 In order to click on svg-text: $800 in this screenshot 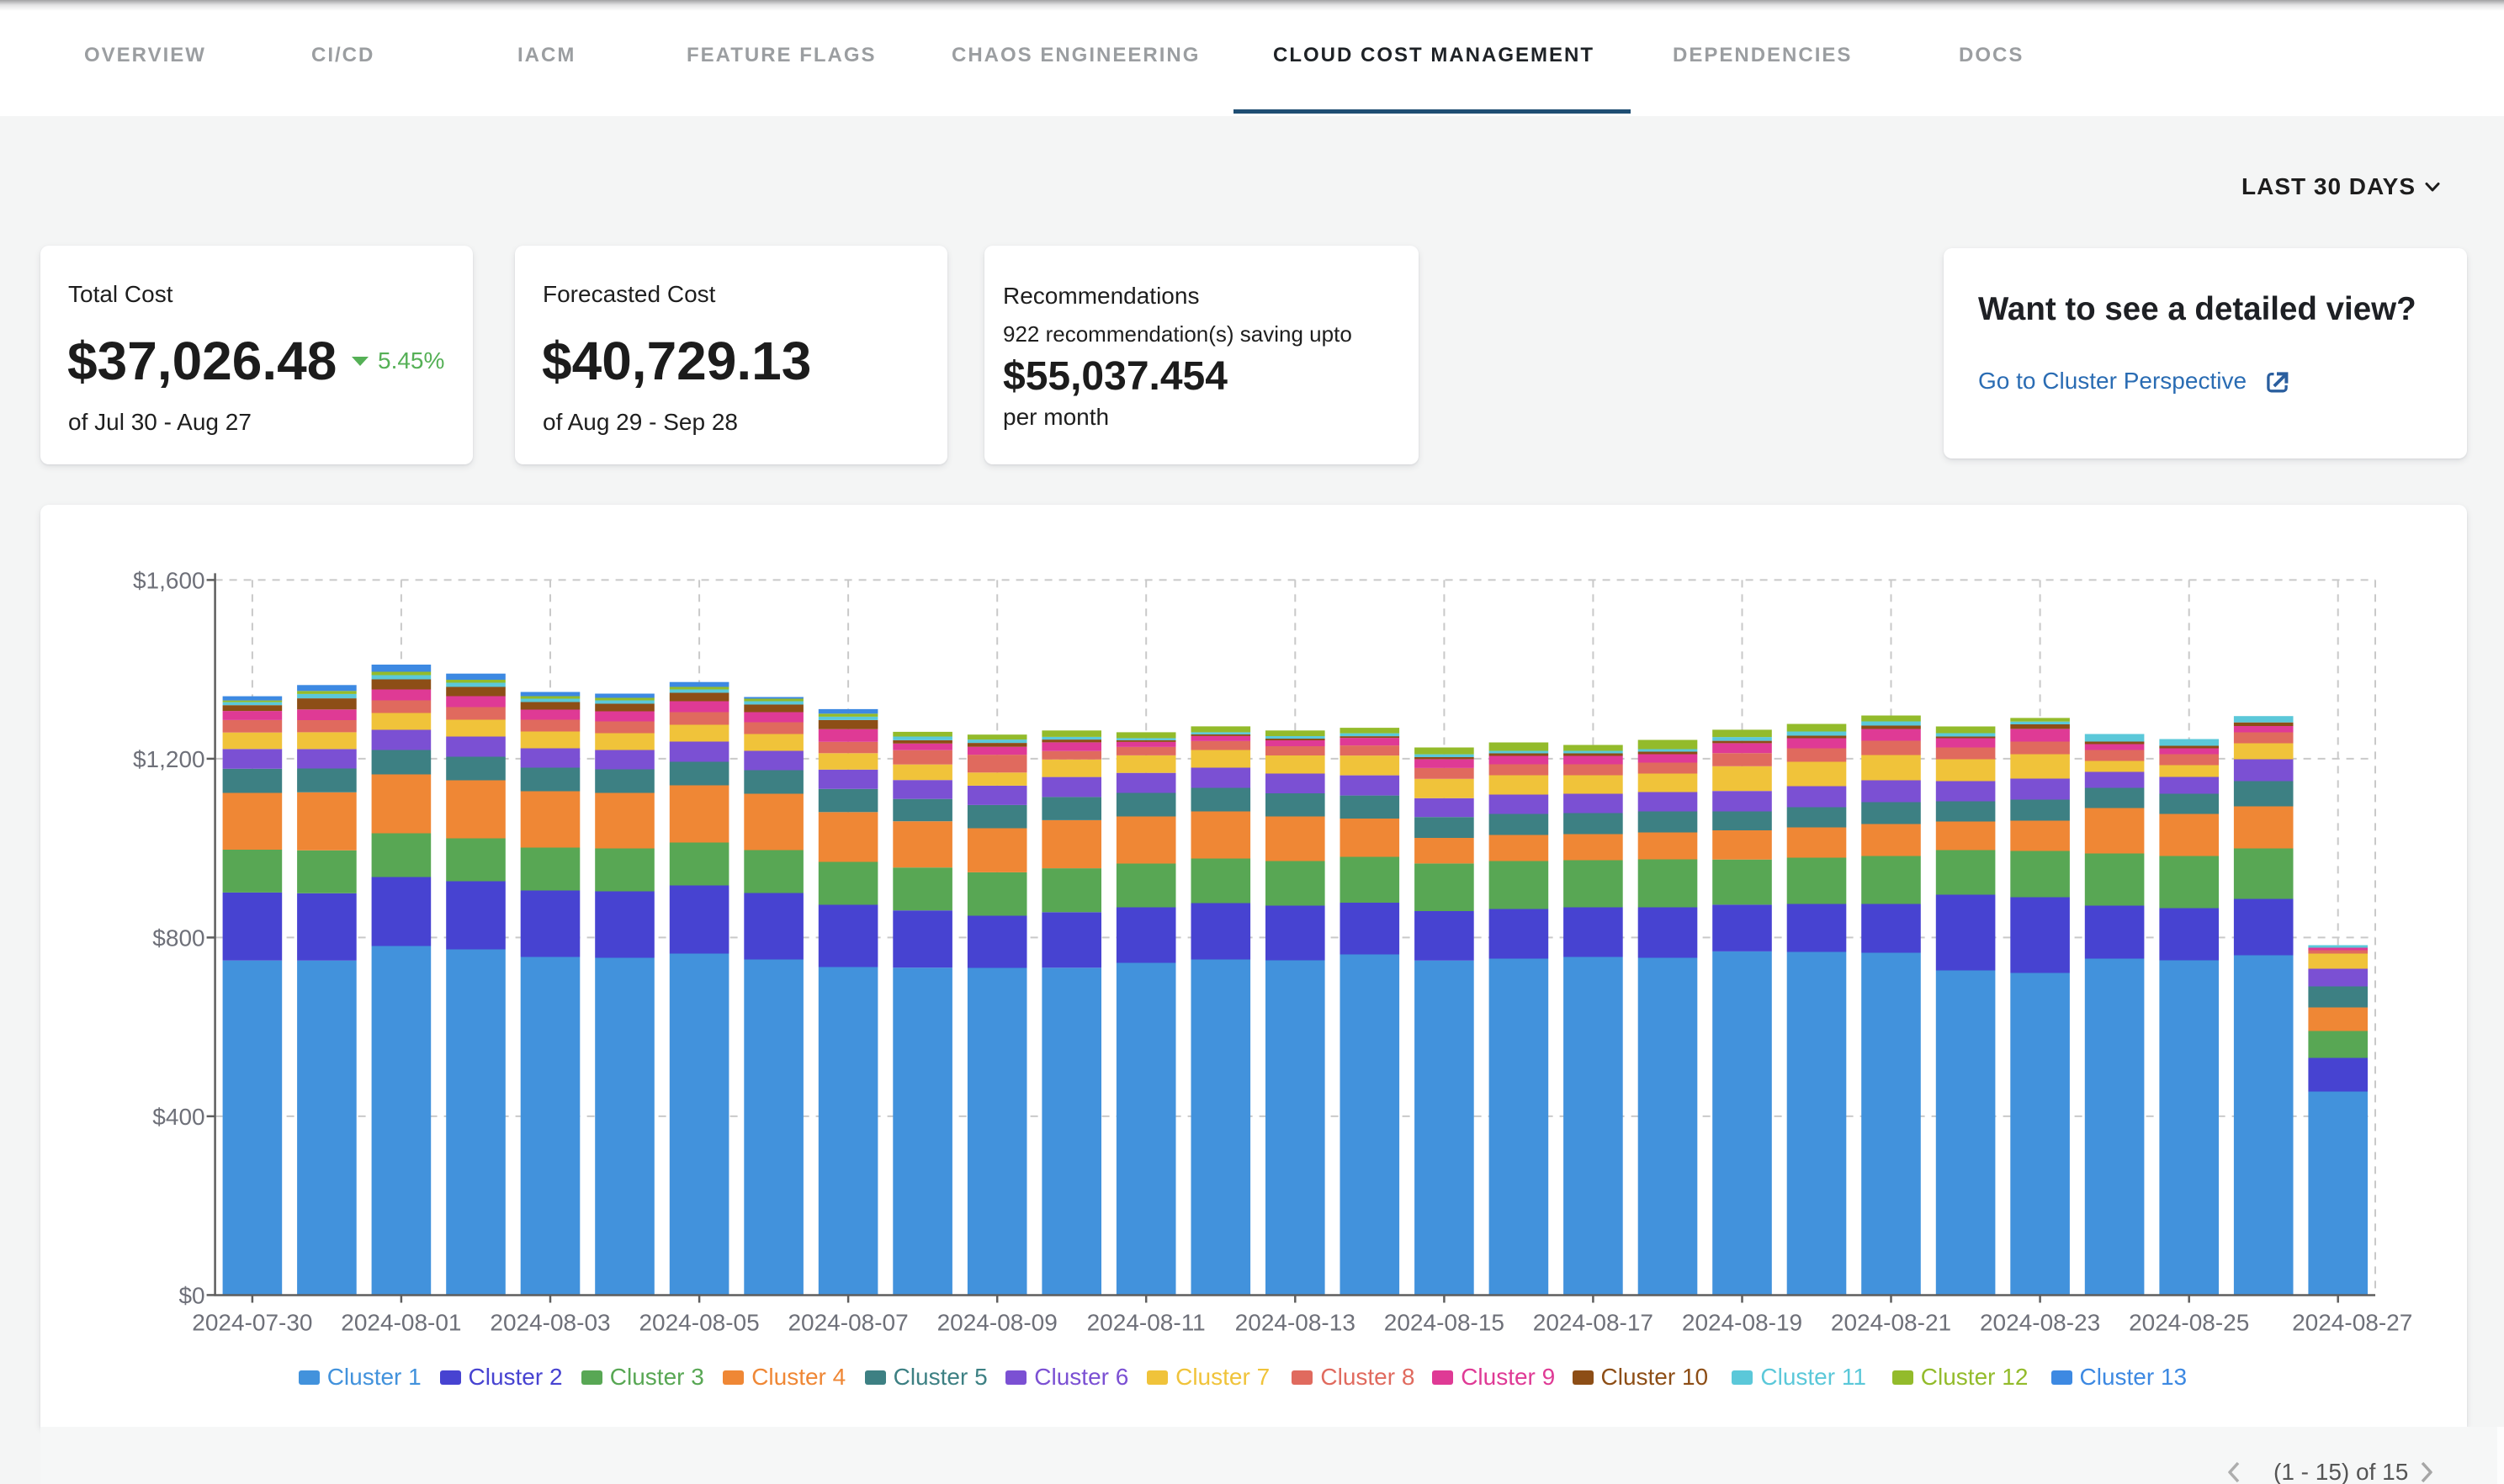, I will do `click(178, 938)`.